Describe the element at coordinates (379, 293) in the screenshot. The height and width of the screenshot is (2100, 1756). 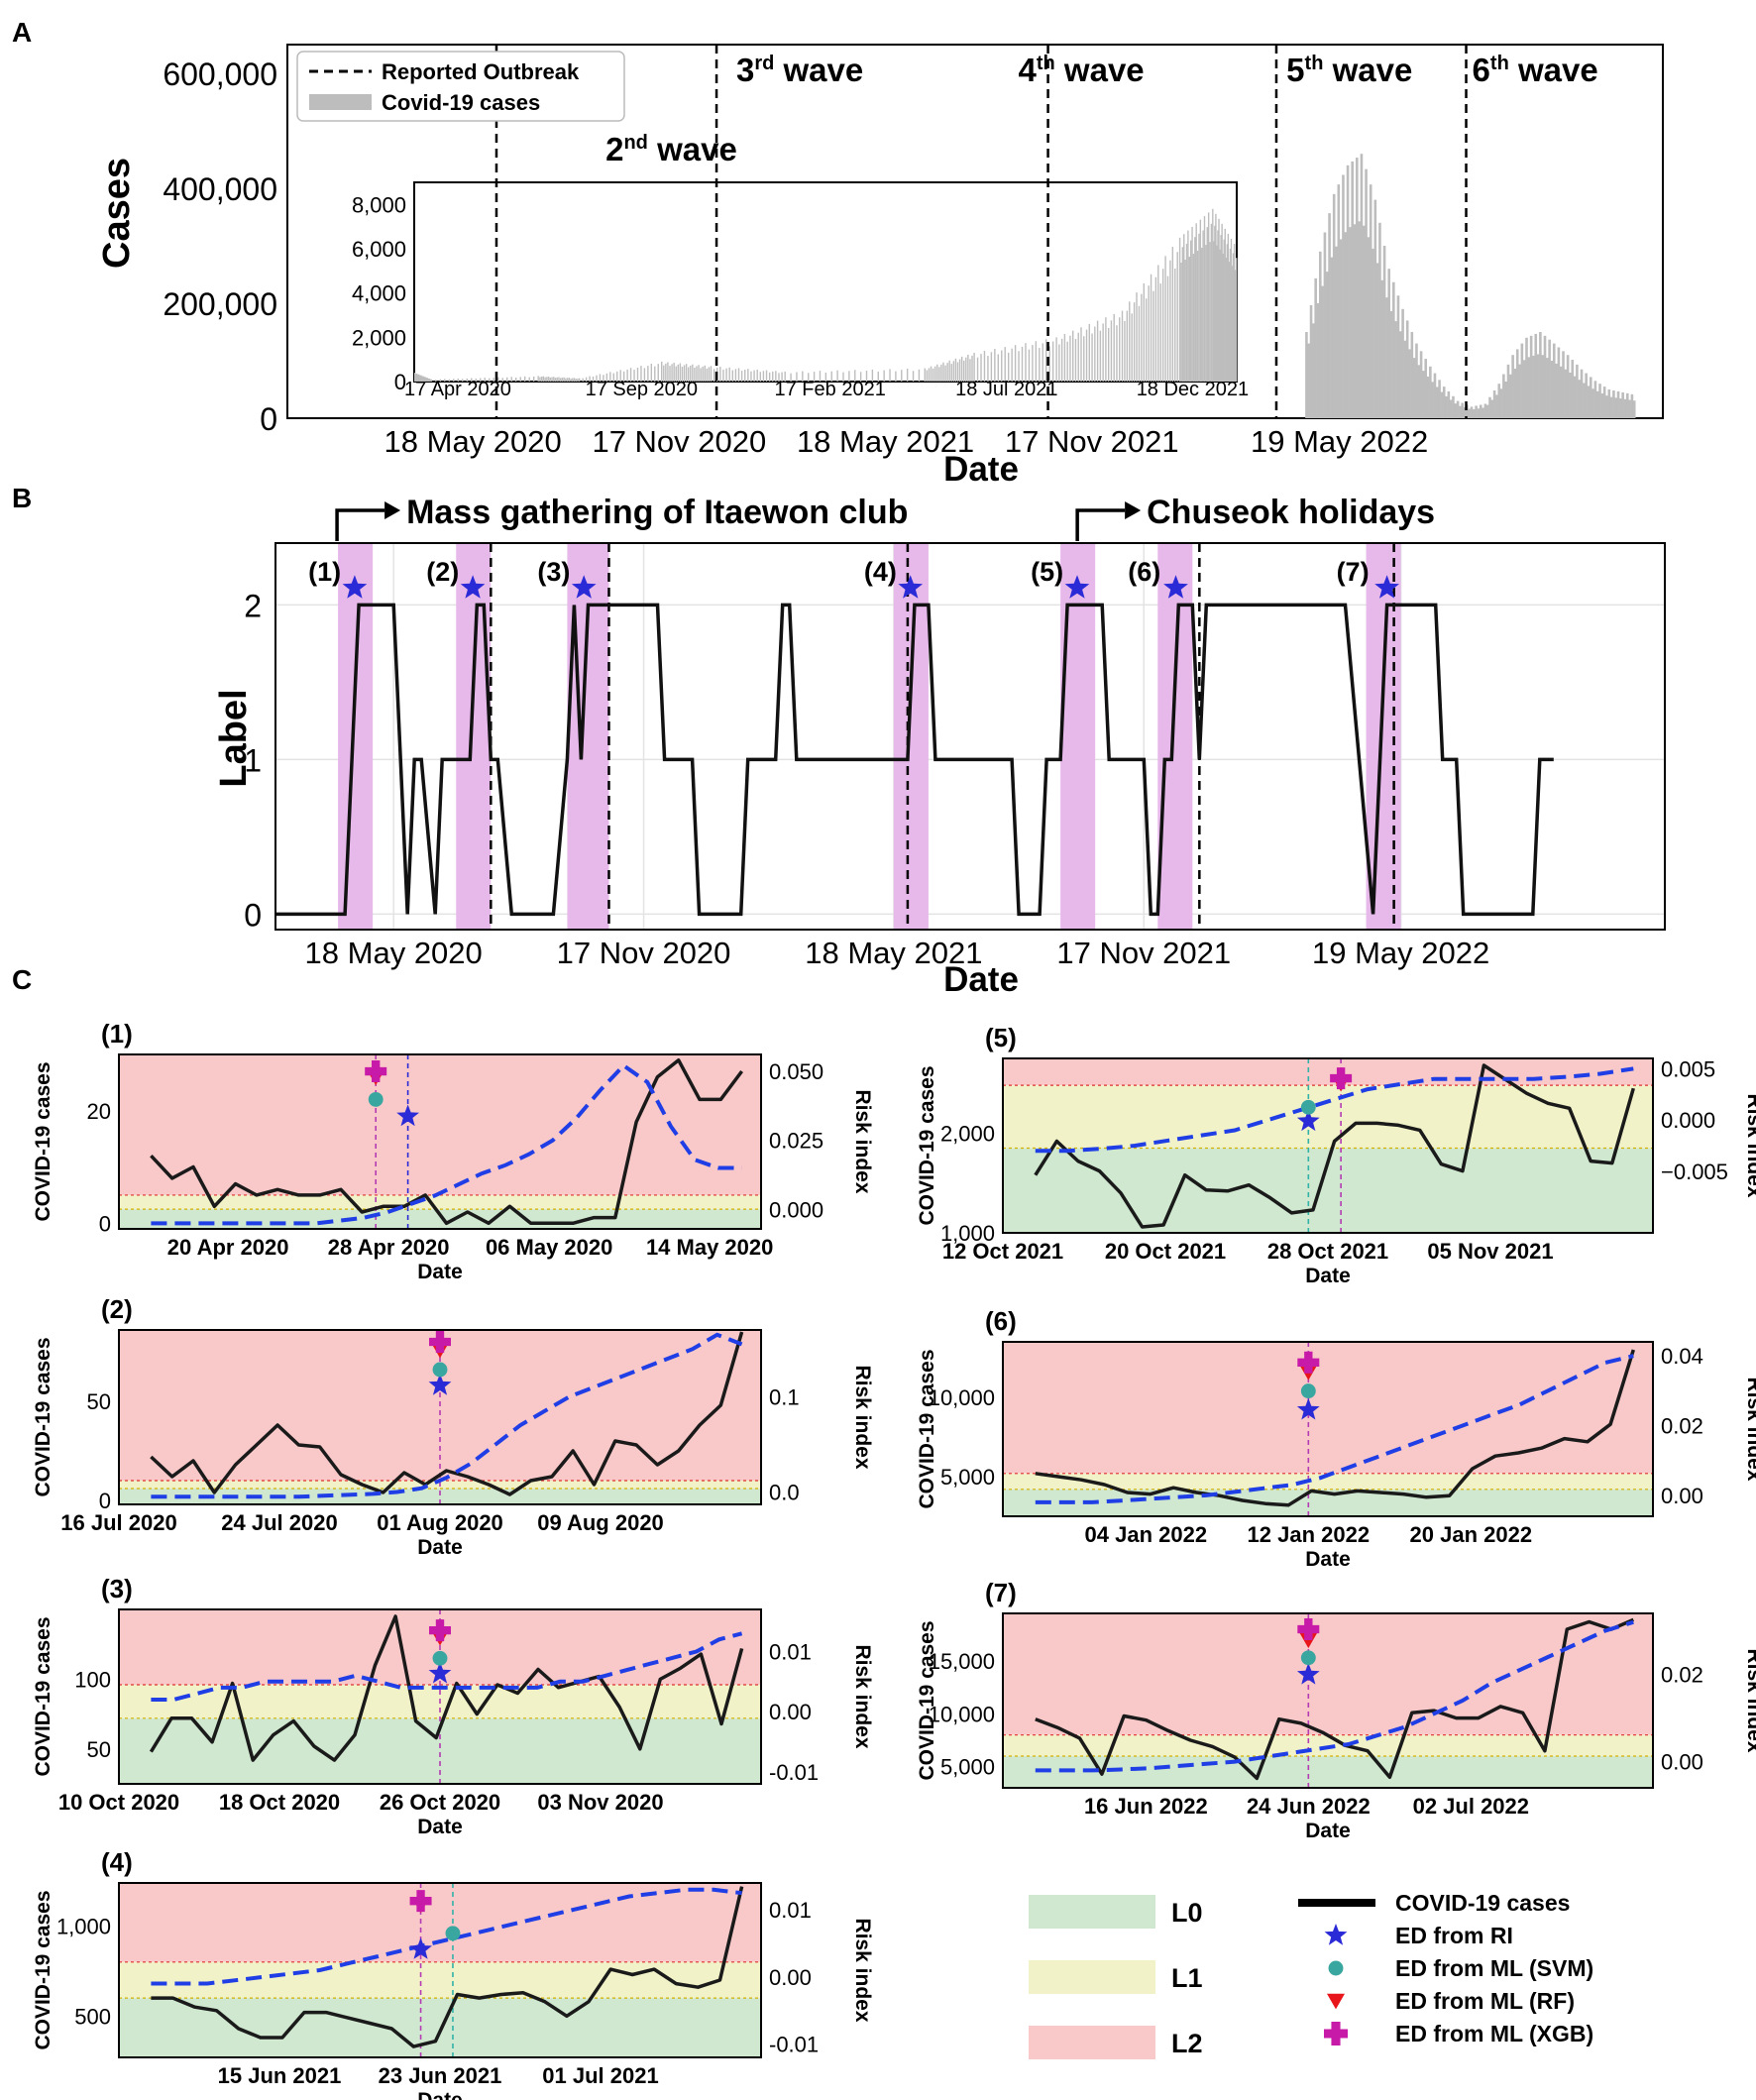
I see `inset-ytick: 4,000` at that location.